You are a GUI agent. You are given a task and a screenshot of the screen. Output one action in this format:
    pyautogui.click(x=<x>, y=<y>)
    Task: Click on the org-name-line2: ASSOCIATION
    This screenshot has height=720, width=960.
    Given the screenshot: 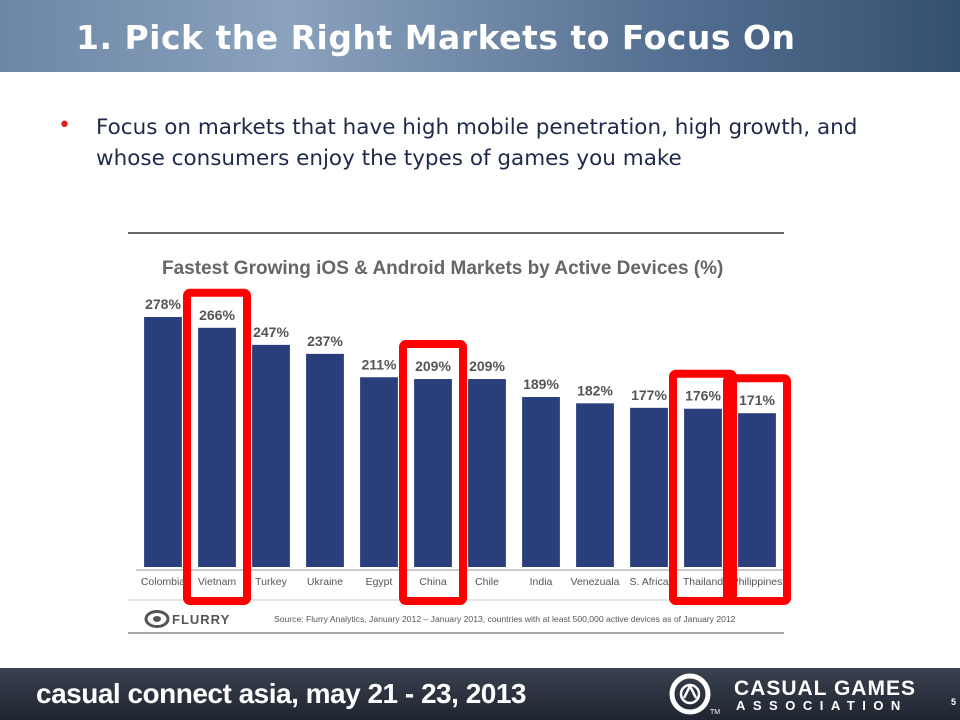 What is the action you would take?
    pyautogui.click(x=822, y=705)
    